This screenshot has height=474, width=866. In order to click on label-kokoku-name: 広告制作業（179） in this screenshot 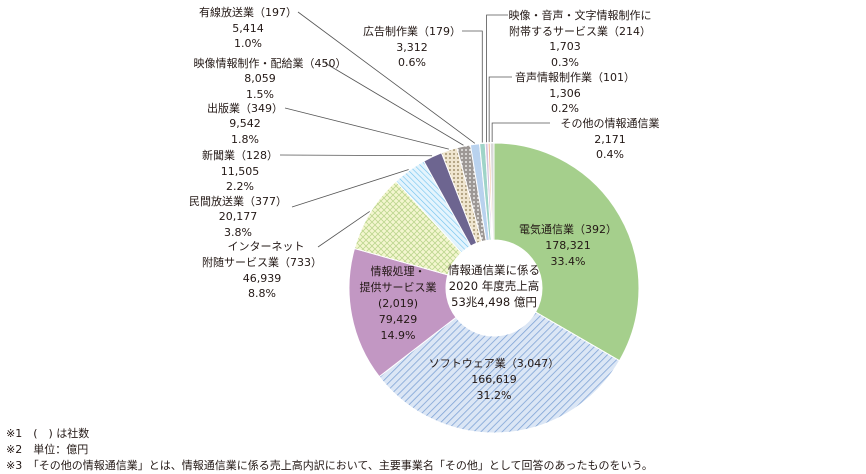, I will do `click(412, 31)`.